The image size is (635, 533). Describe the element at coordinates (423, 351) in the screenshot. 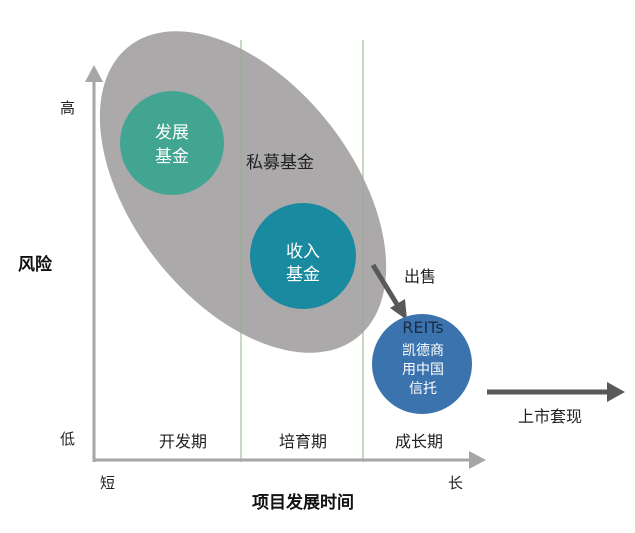

I see `reits-line1: 凯德商` at that location.